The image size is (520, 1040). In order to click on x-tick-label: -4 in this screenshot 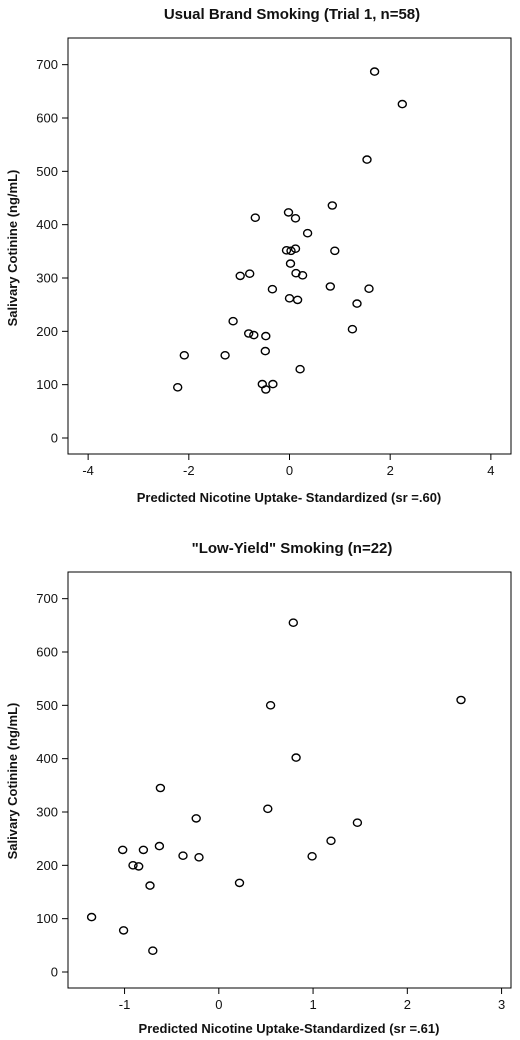, I will do `click(88, 470)`.